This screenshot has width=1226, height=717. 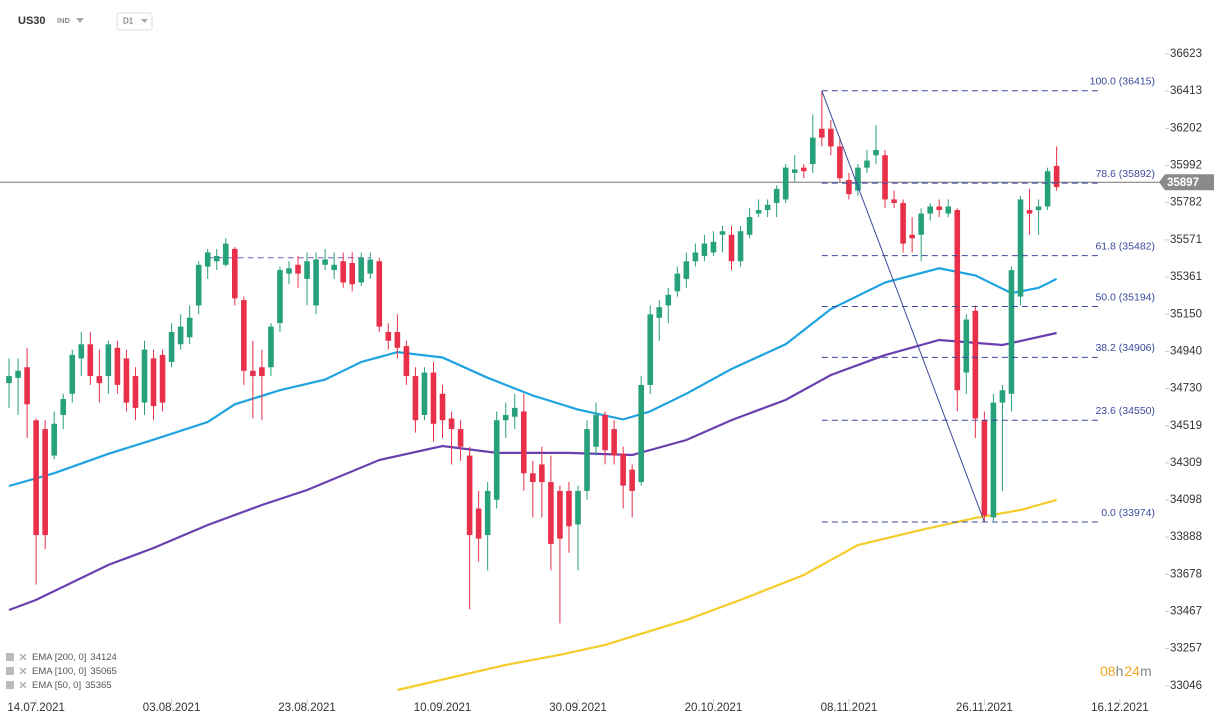 I want to click on legend-entry: EMA [100, 0] 35065, so click(x=74, y=671).